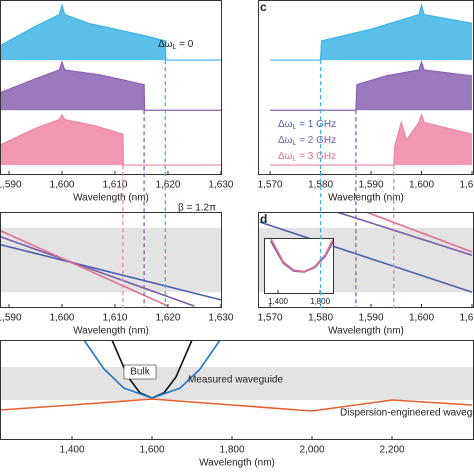  Describe the element at coordinates (316, 140) in the screenshot. I see `text: = 2 GHz` at that location.